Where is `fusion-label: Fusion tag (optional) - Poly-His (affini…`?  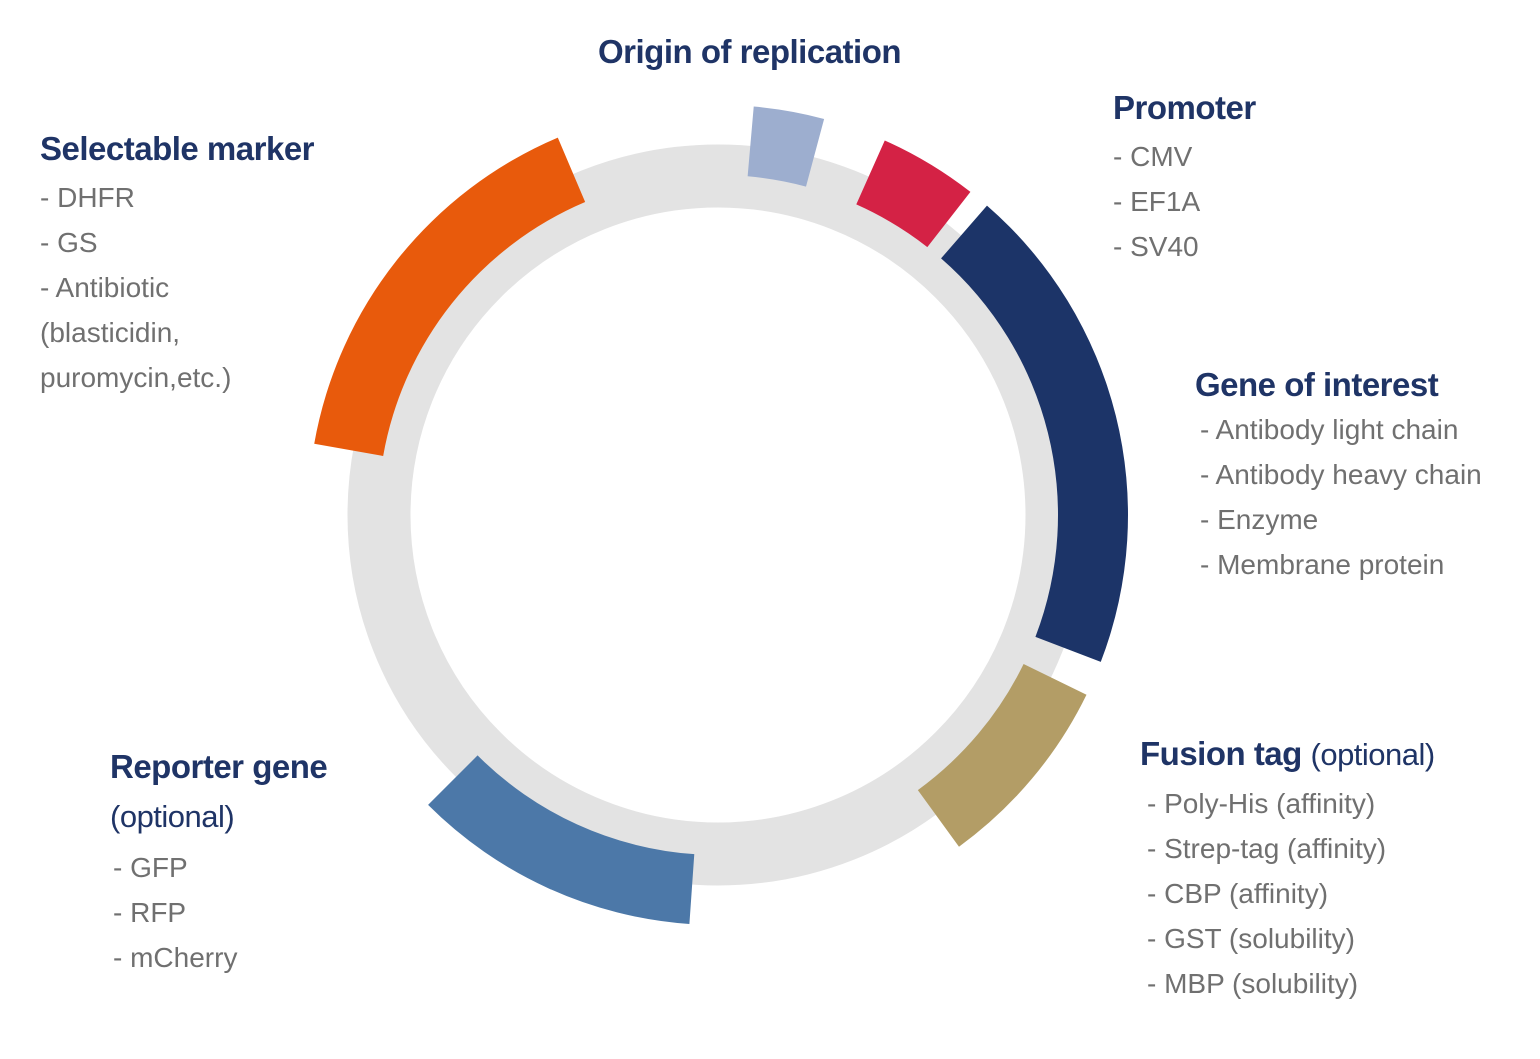 fusion-label: Fusion tag (optional) - Poly-His (affini… is located at coordinates (1287, 870).